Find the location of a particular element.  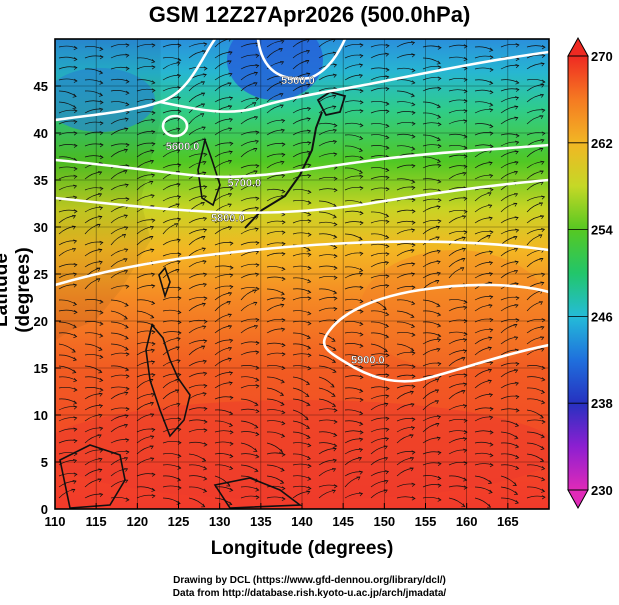

y-axis-label: Latitude (degrees) is located at coordinates (17, 290).